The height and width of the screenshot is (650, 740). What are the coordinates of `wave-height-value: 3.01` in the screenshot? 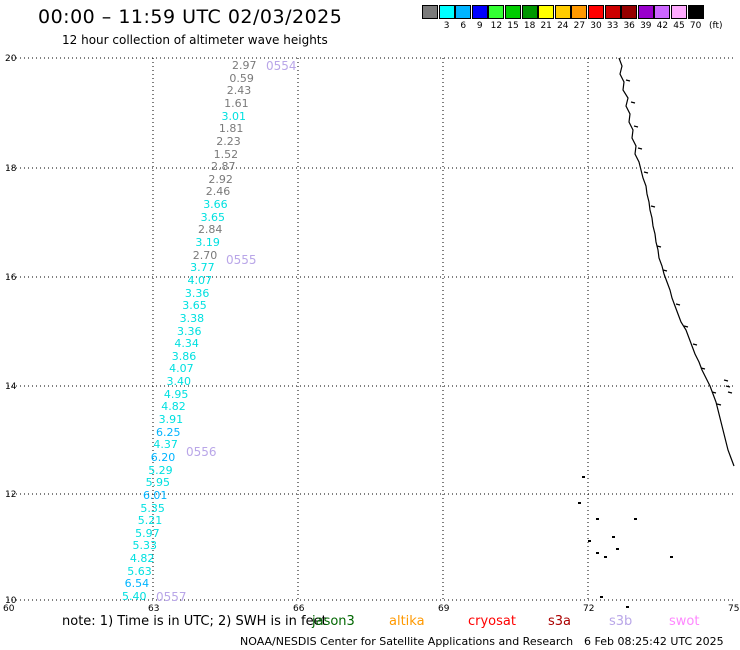 It's located at (234, 116).